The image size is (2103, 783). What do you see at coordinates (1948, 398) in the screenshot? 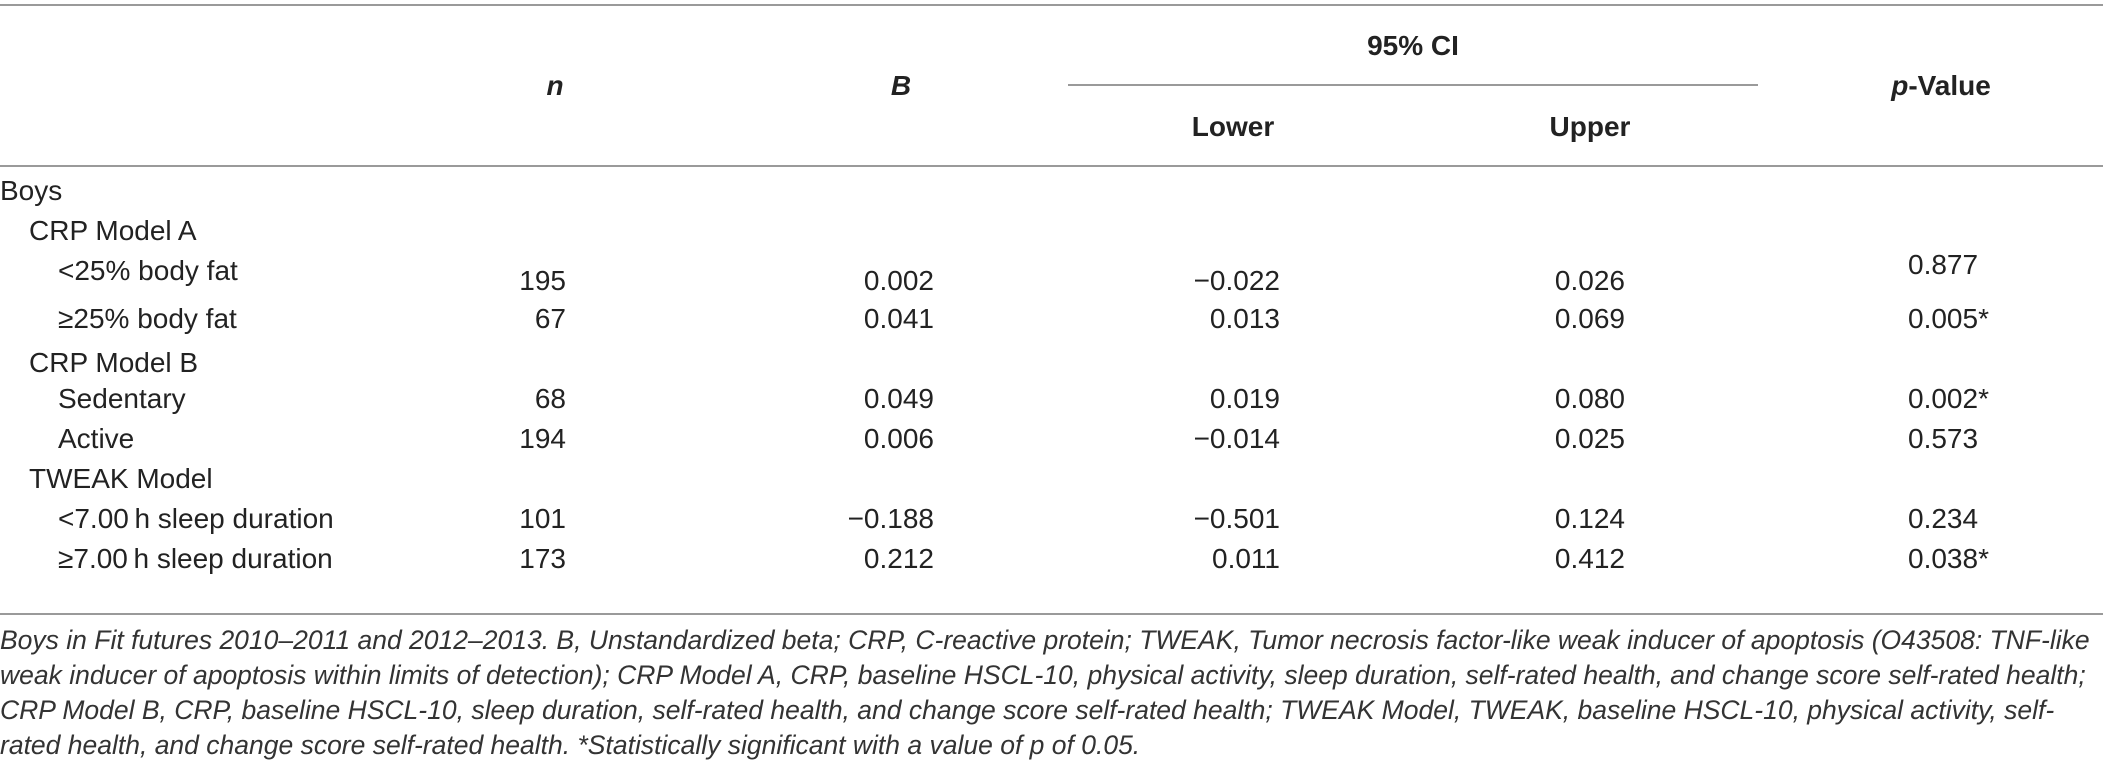
I see `cell-p-value: 0.002*` at bounding box center [1948, 398].